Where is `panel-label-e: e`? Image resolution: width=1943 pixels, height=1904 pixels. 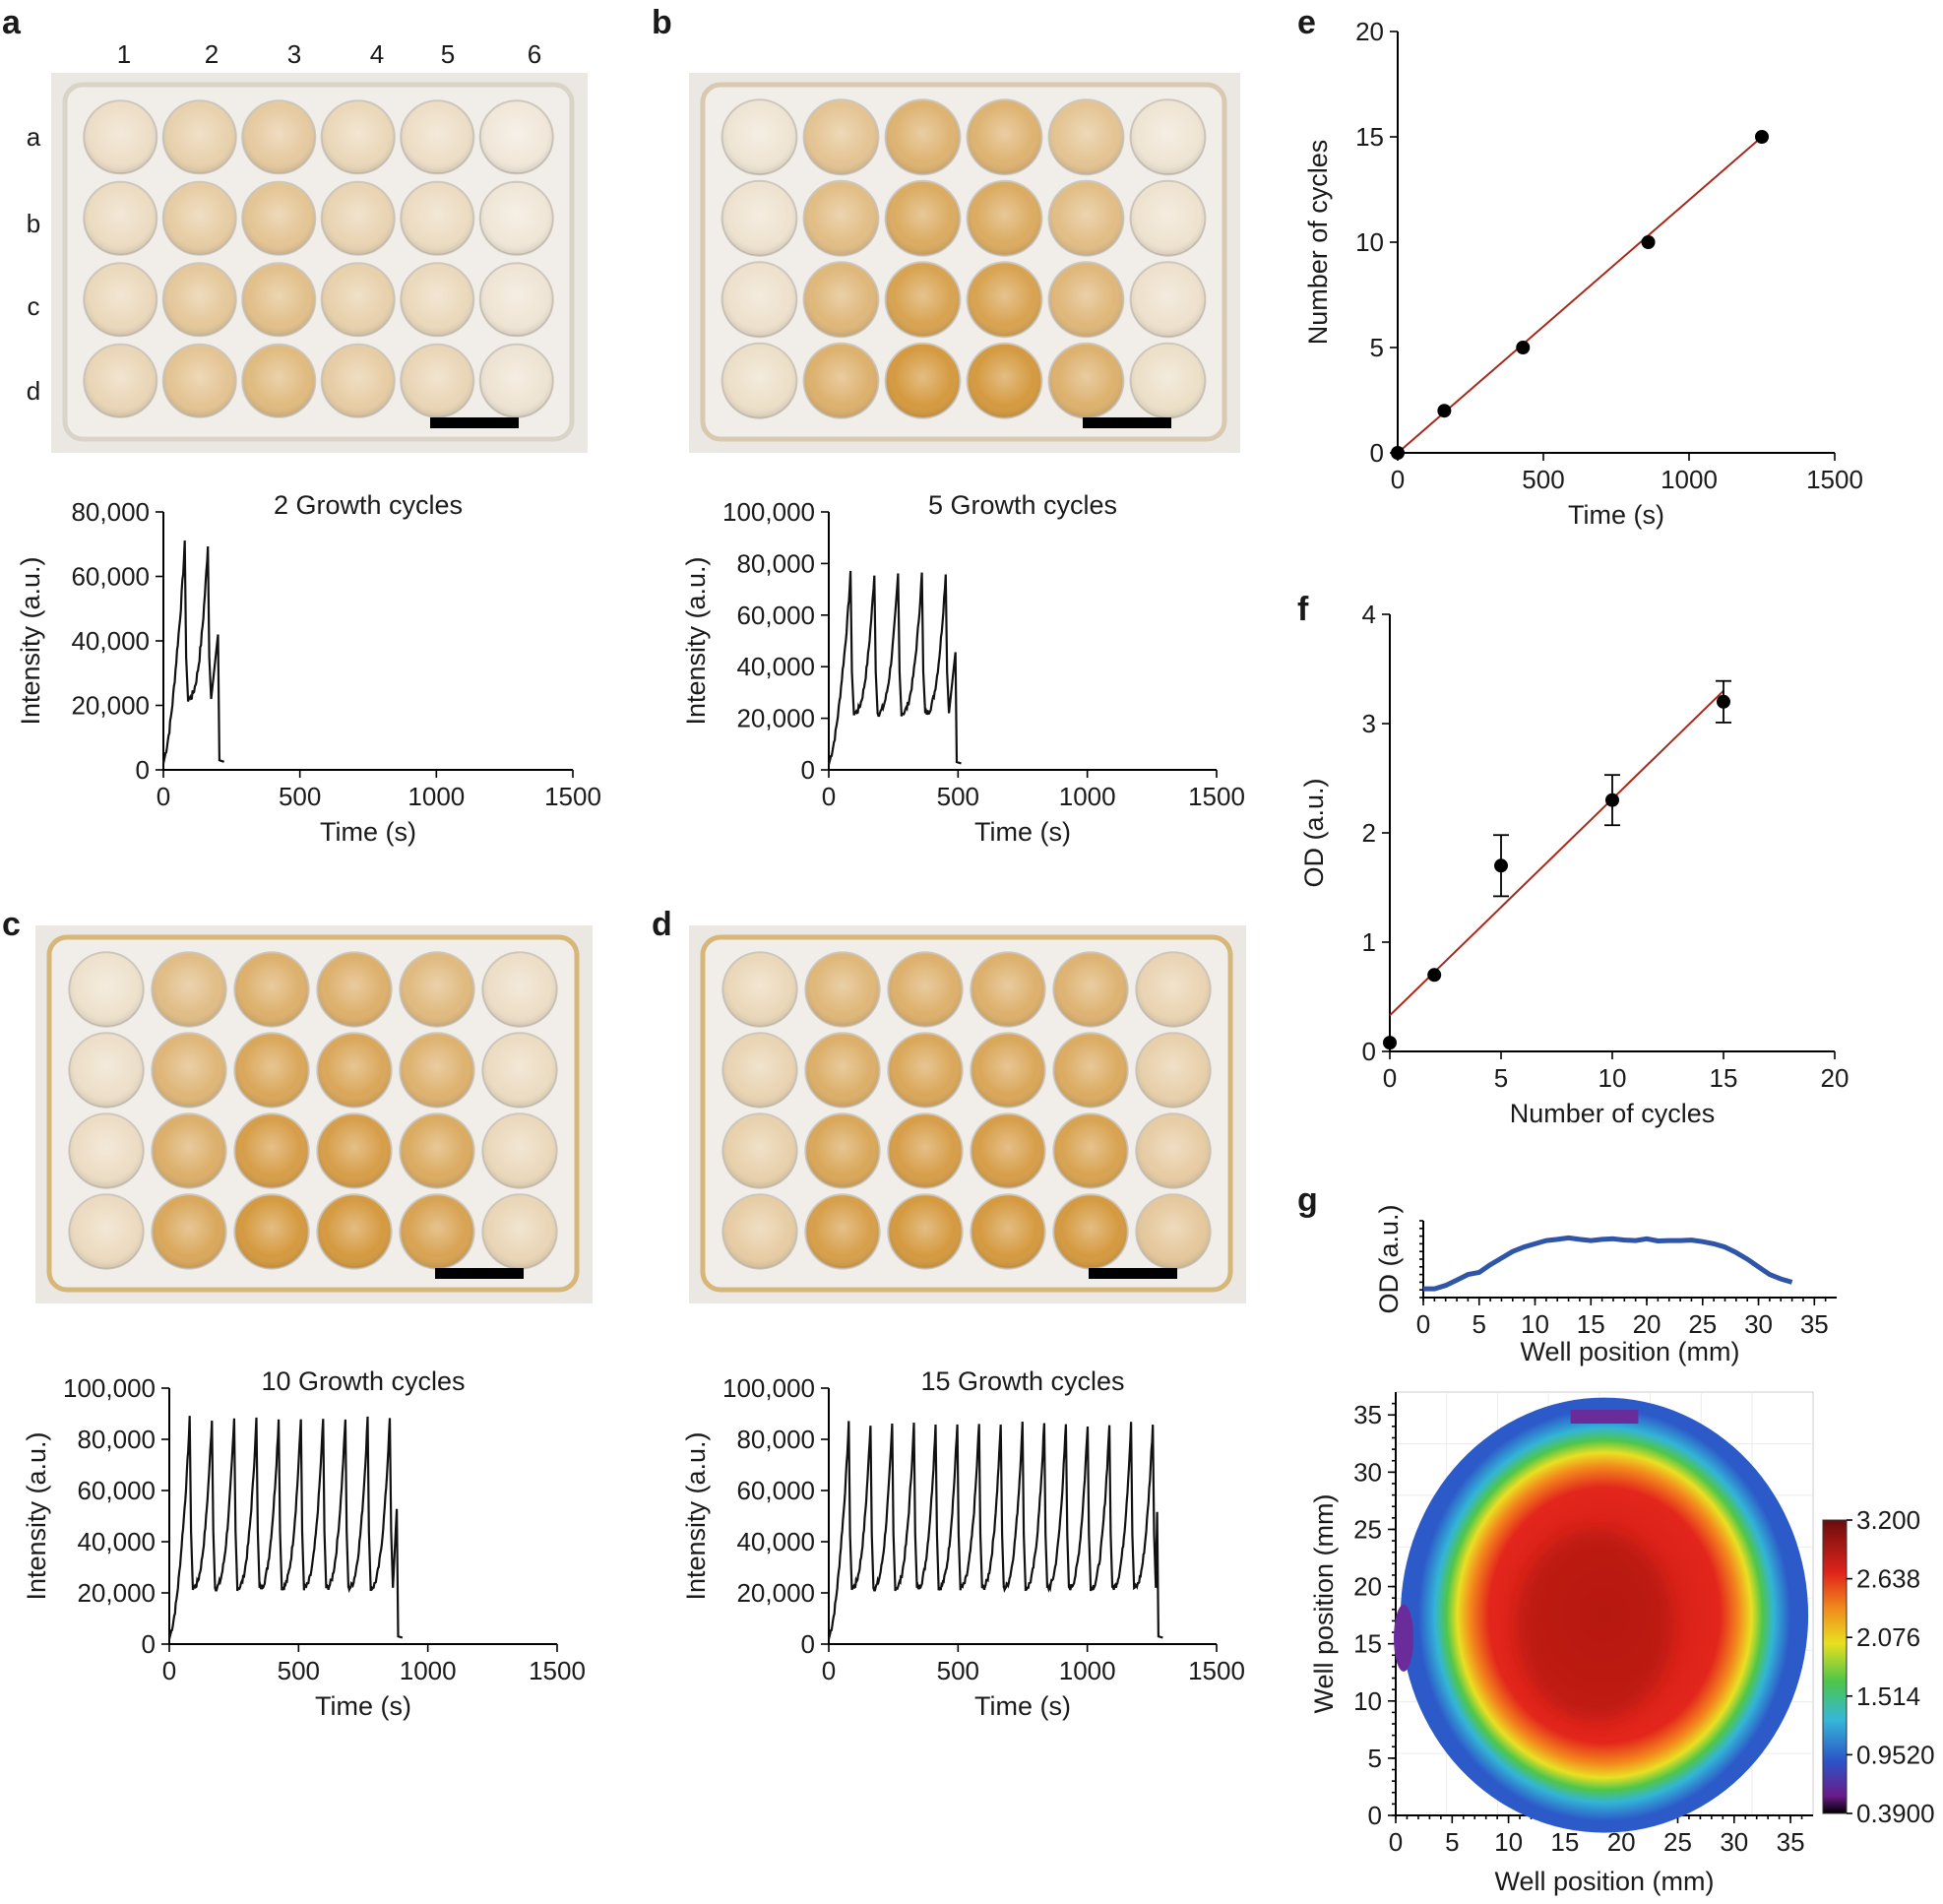
panel-label-e: e is located at coordinates (1306, 22).